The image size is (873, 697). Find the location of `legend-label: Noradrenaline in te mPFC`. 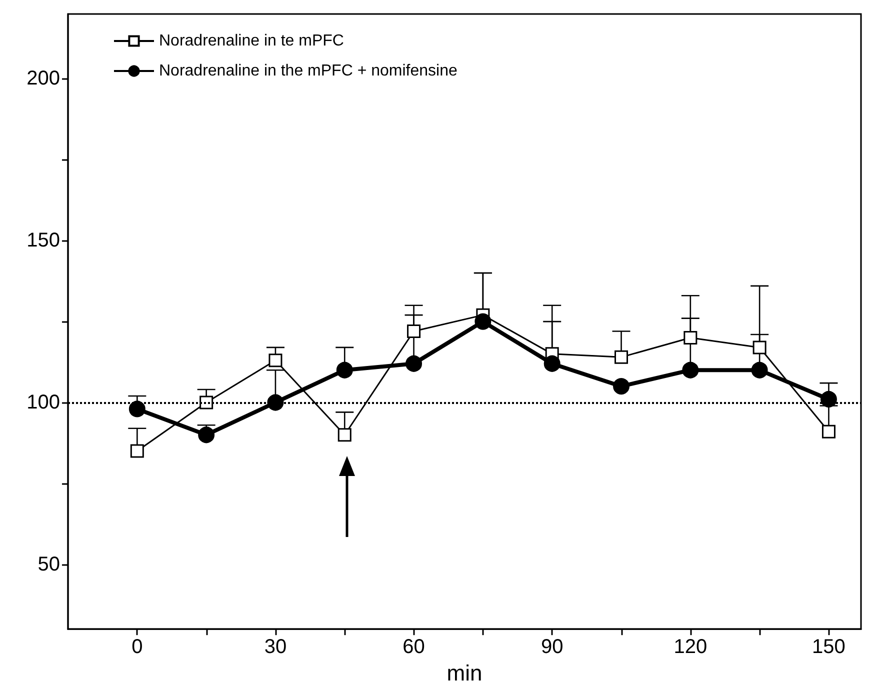

legend-label: Noradrenaline in te mPFC is located at coordinates (251, 41).